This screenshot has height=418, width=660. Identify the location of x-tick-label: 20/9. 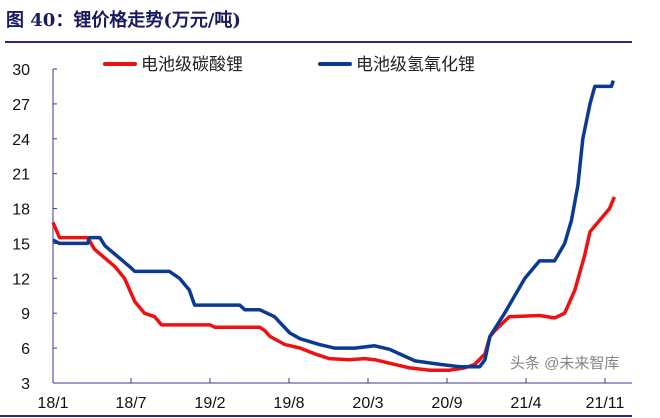
(446, 403).